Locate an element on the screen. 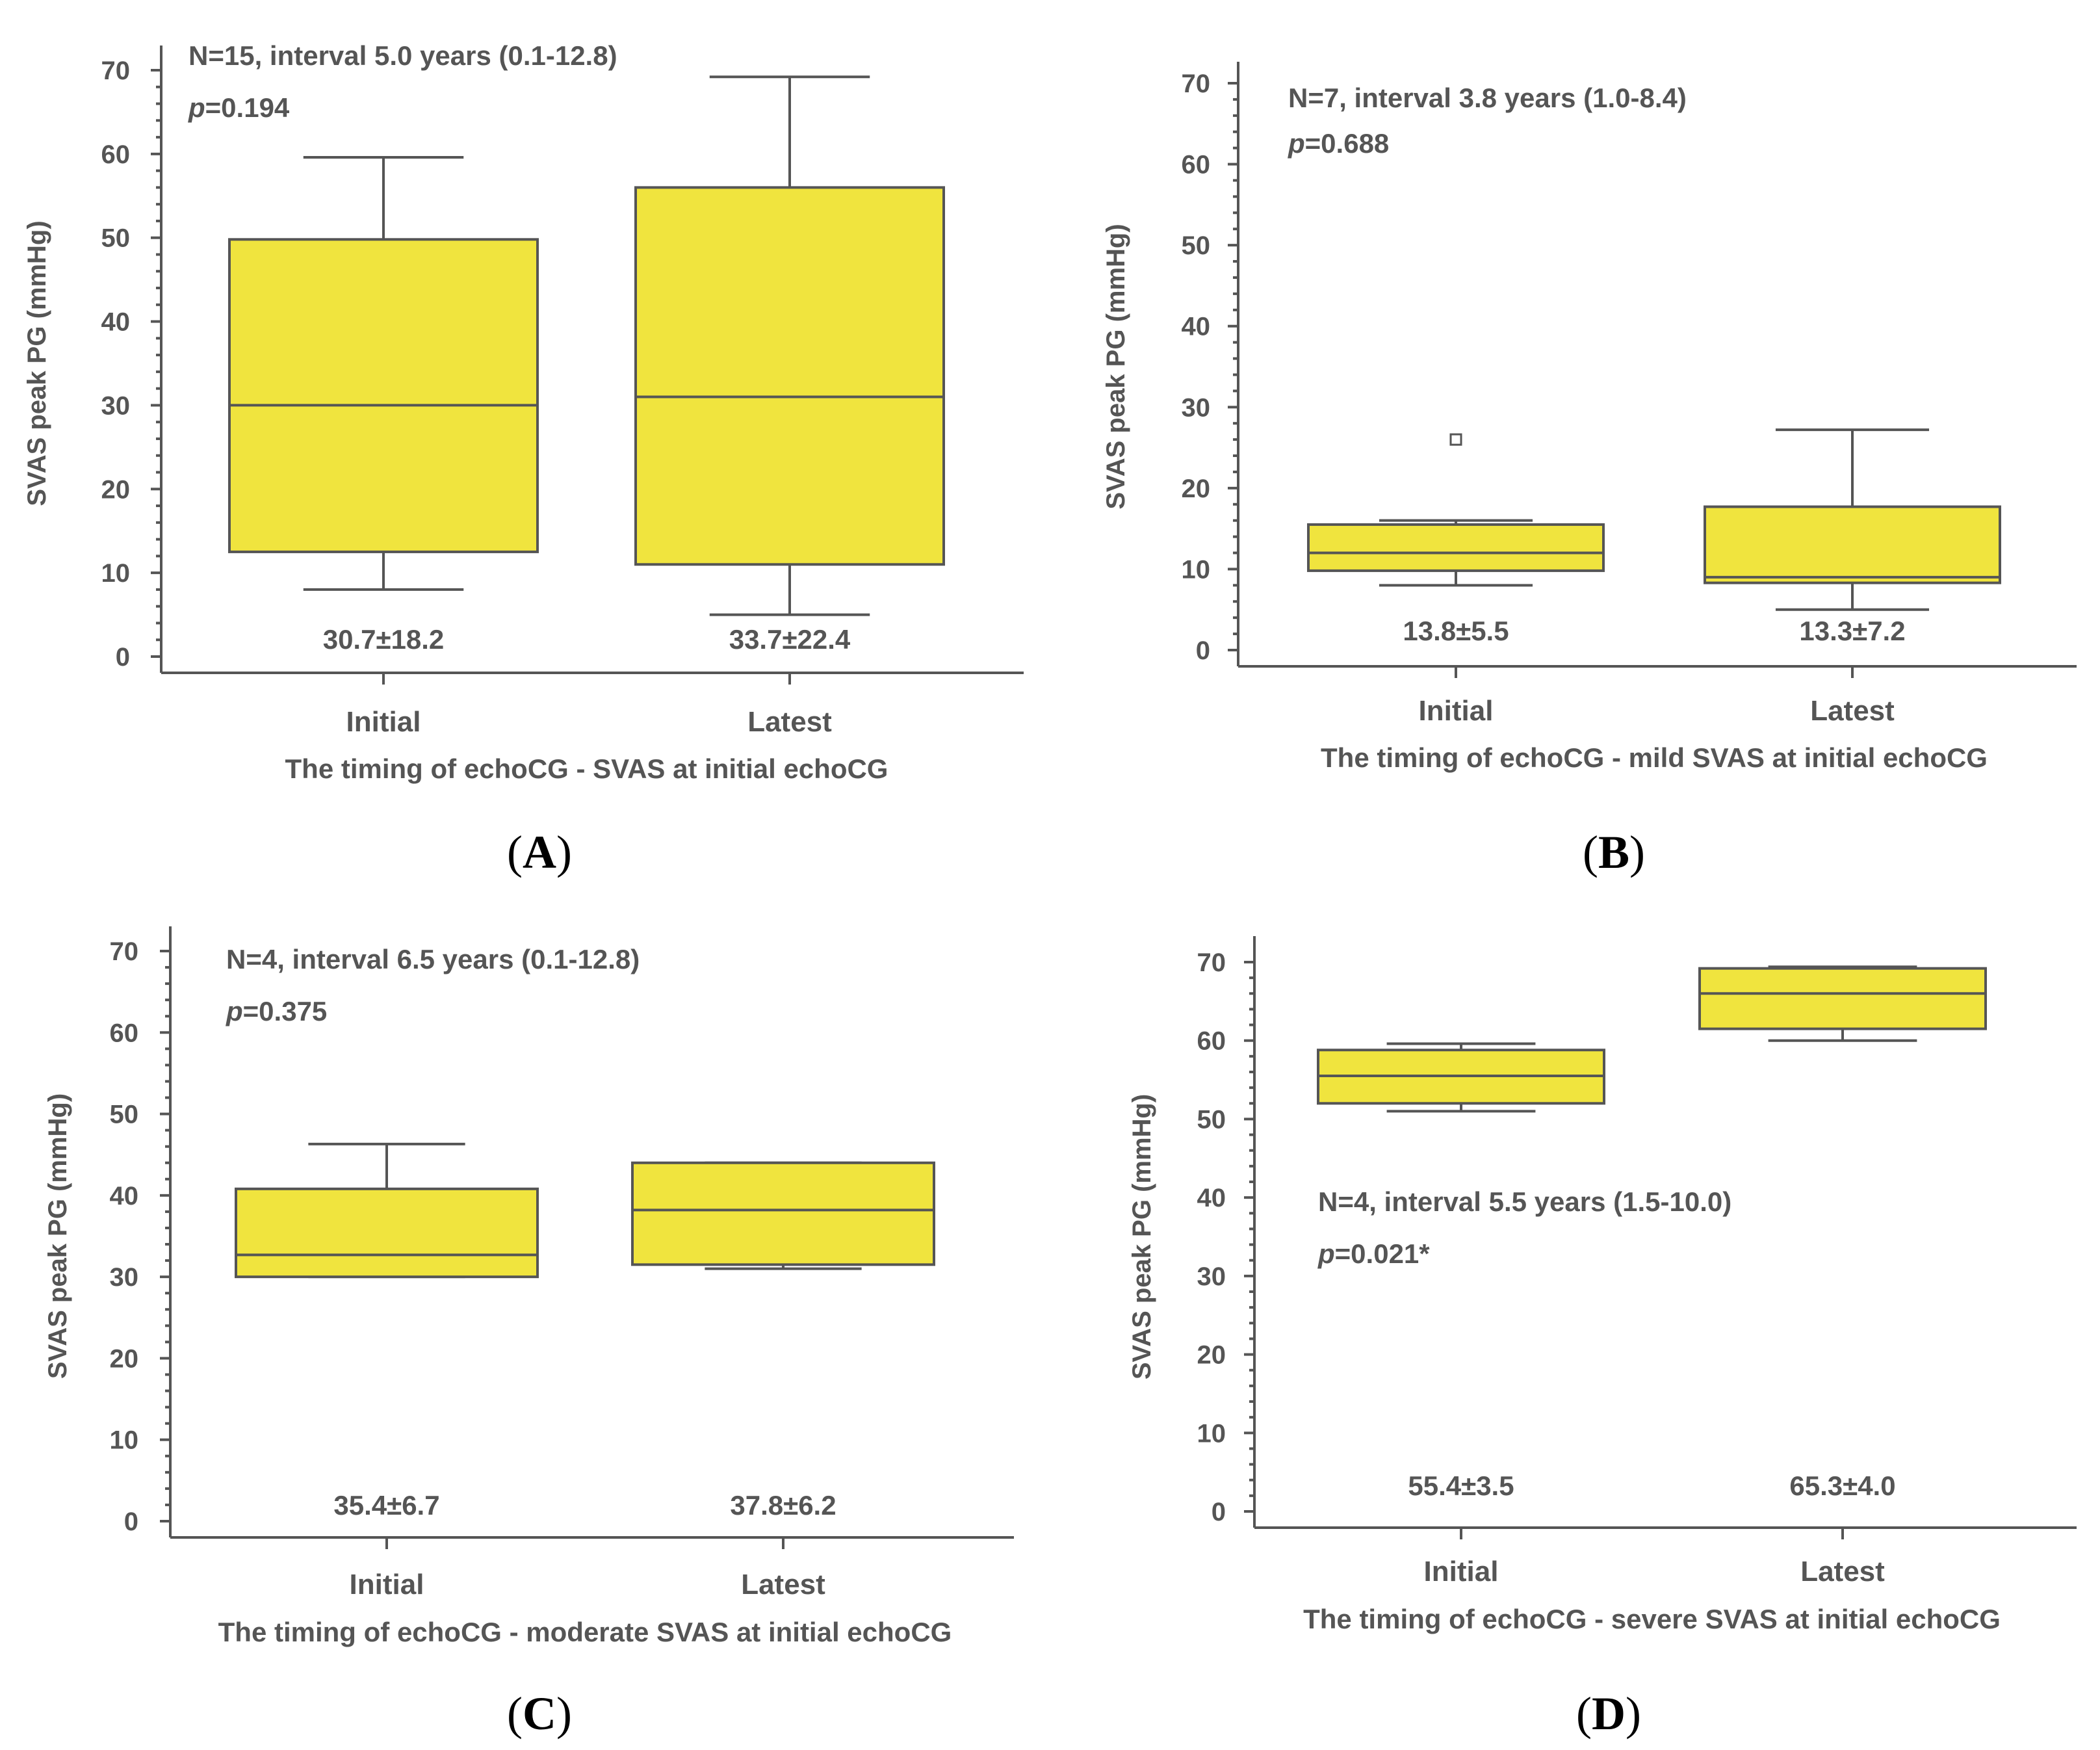  p-value-annotation: p=0.688 is located at coordinates (1338, 143).